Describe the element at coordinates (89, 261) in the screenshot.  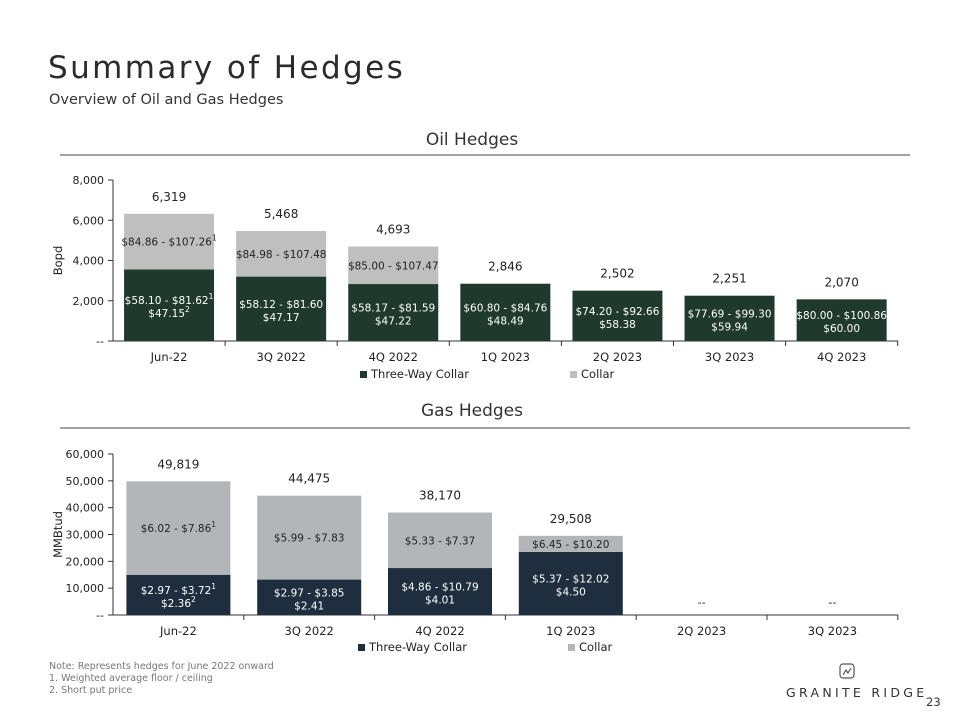
I see `oil-y-tick-label: 4,000` at that location.